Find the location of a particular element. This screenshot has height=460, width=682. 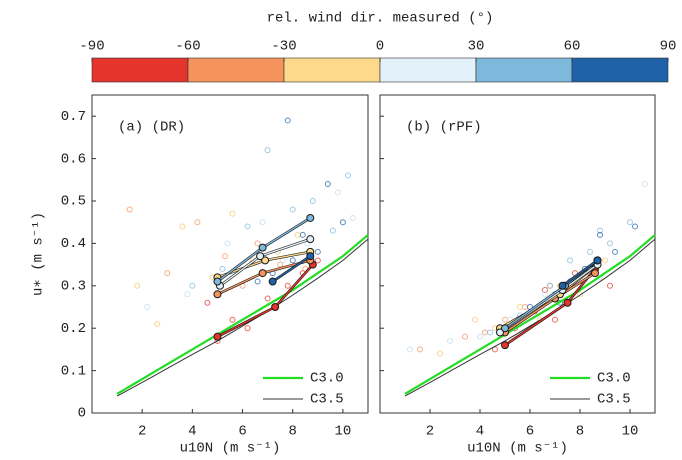

colorbar-tick-label: 0 is located at coordinates (380, 47).